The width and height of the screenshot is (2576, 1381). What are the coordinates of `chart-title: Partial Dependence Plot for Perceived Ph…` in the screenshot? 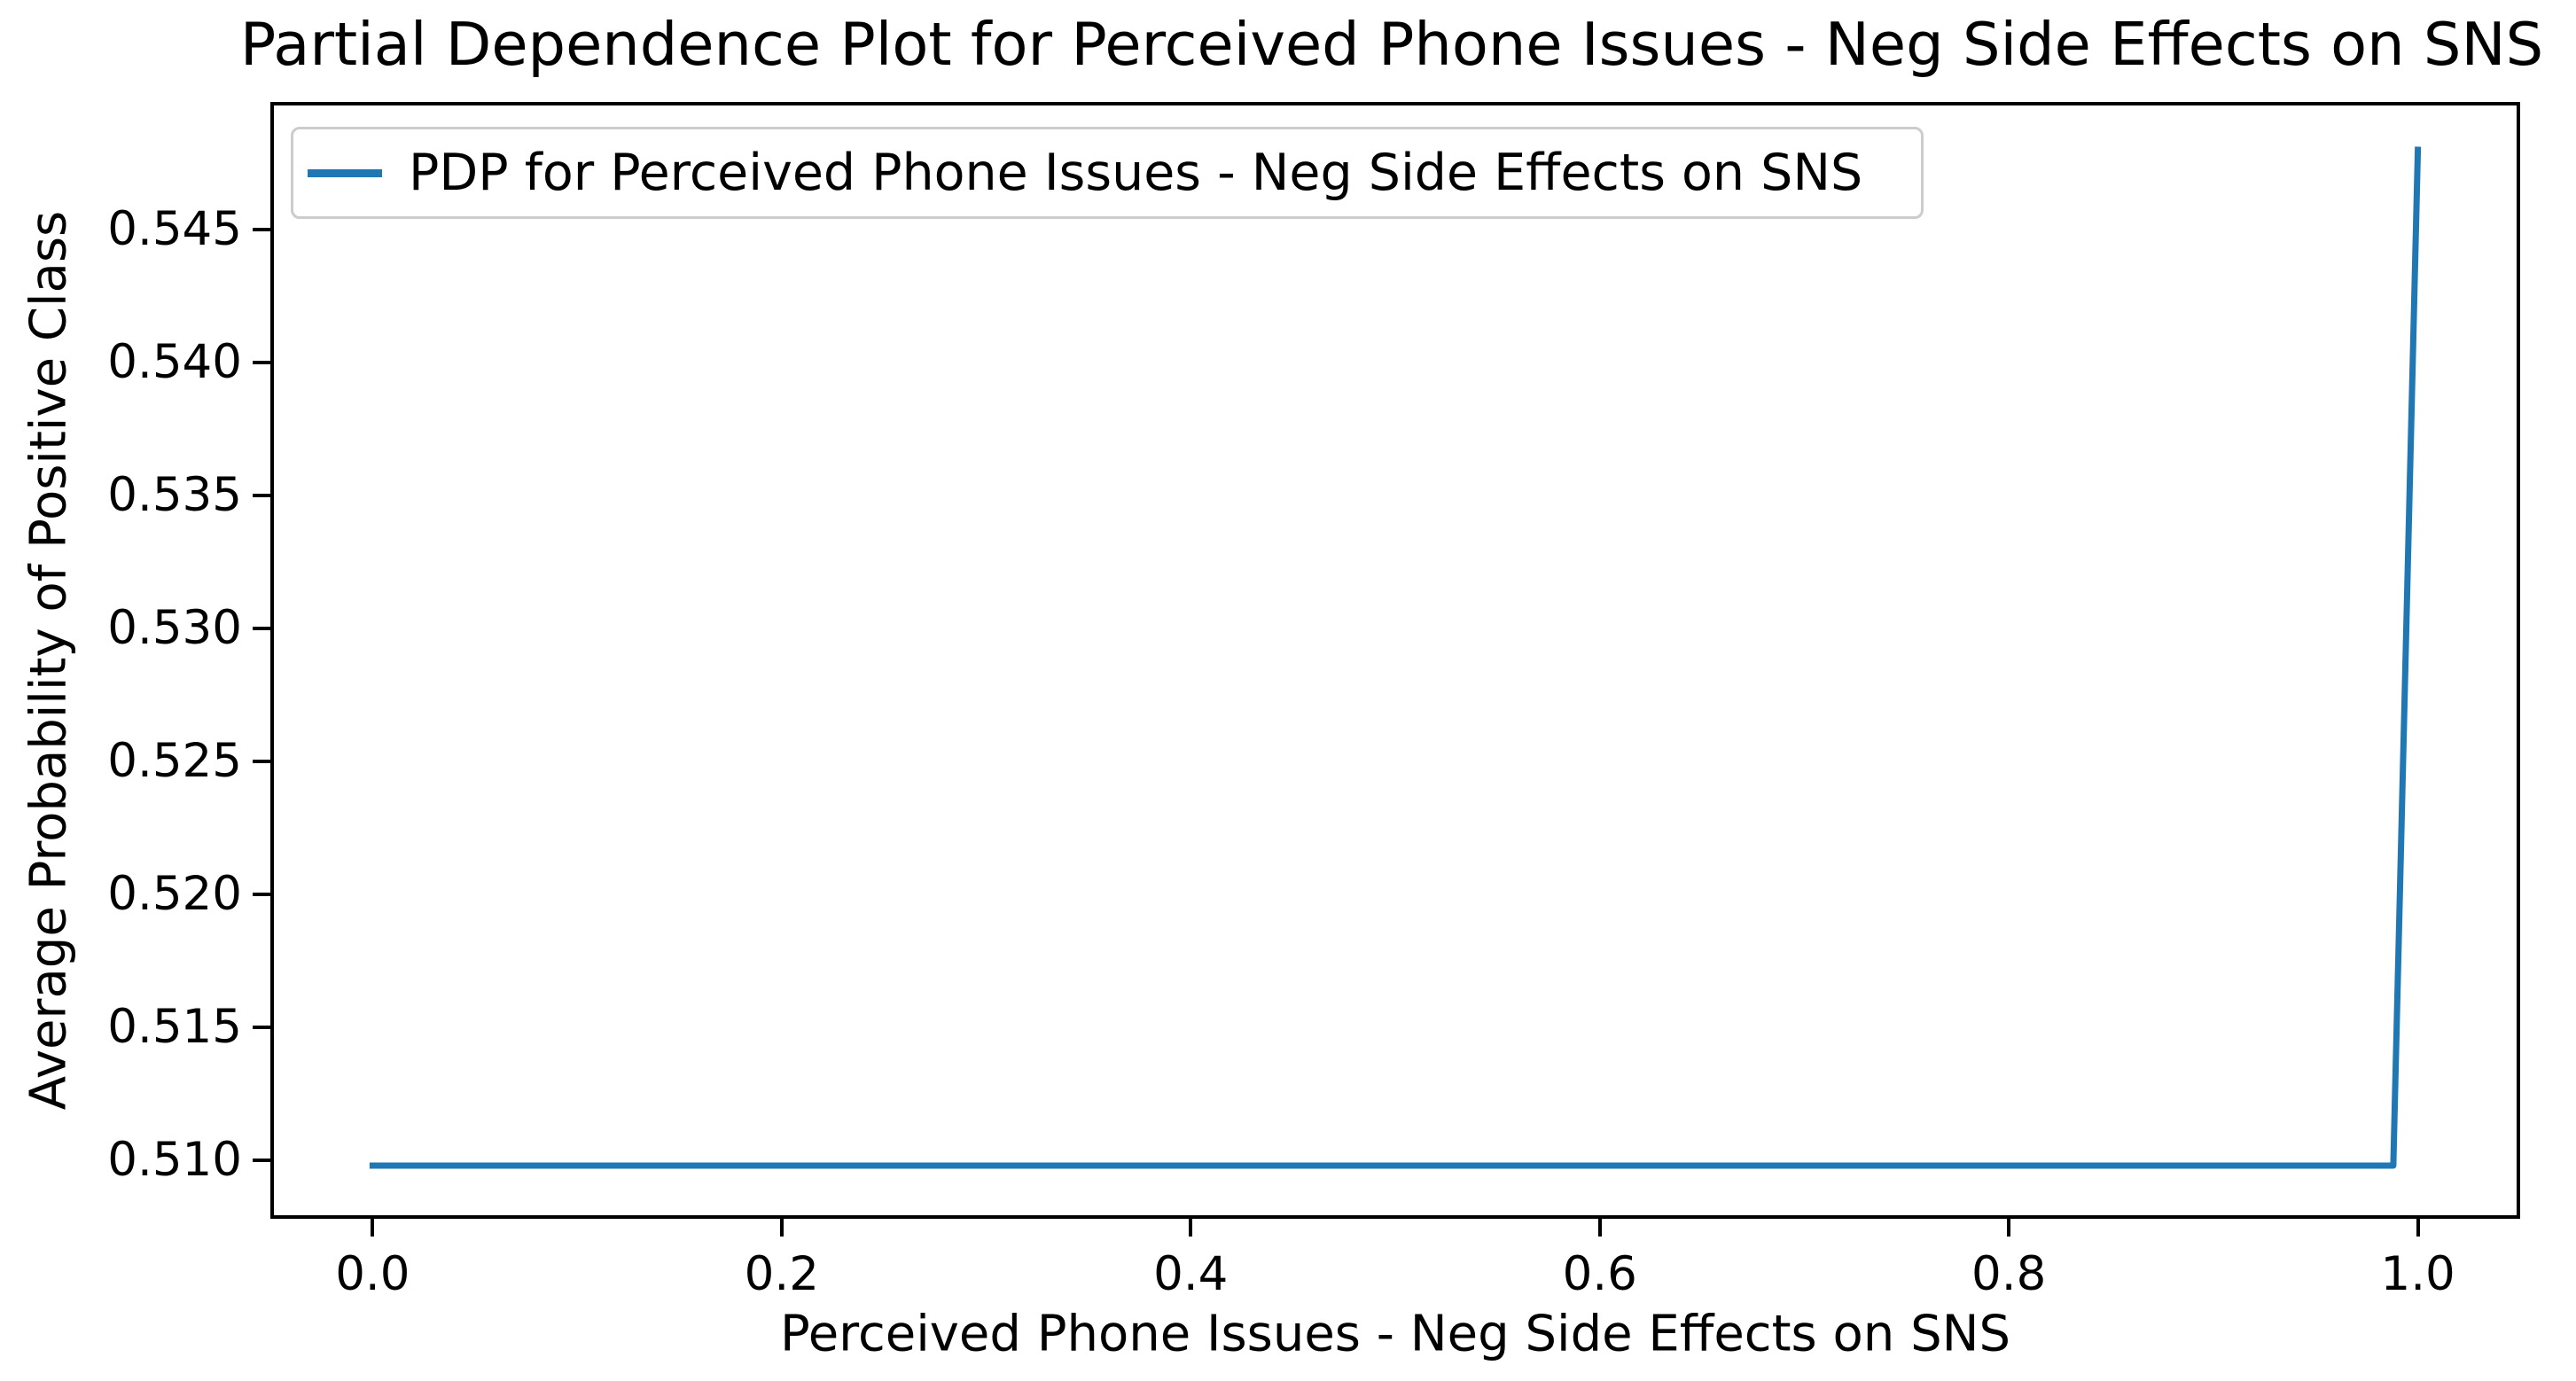 It's located at (1391, 44).